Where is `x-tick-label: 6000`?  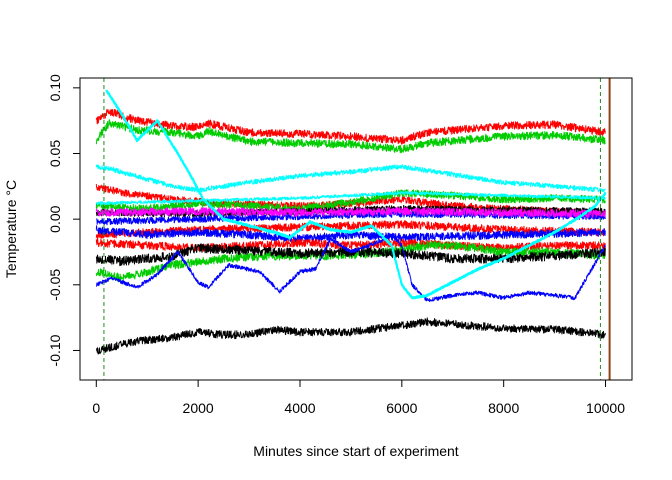
x-tick-label: 6000 is located at coordinates (401, 408).